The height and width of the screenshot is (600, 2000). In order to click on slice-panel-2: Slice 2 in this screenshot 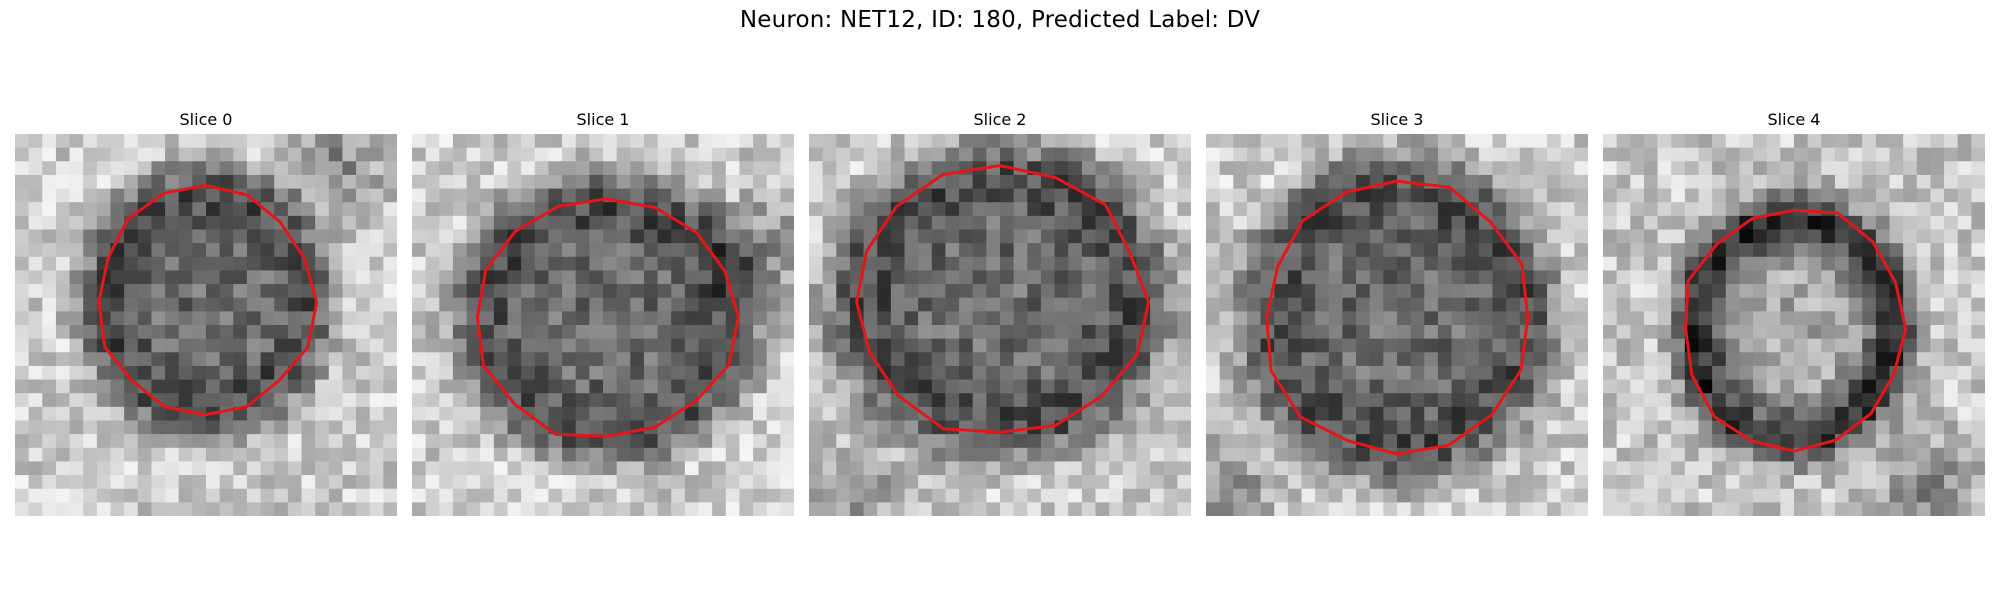, I will do `click(1000, 312)`.